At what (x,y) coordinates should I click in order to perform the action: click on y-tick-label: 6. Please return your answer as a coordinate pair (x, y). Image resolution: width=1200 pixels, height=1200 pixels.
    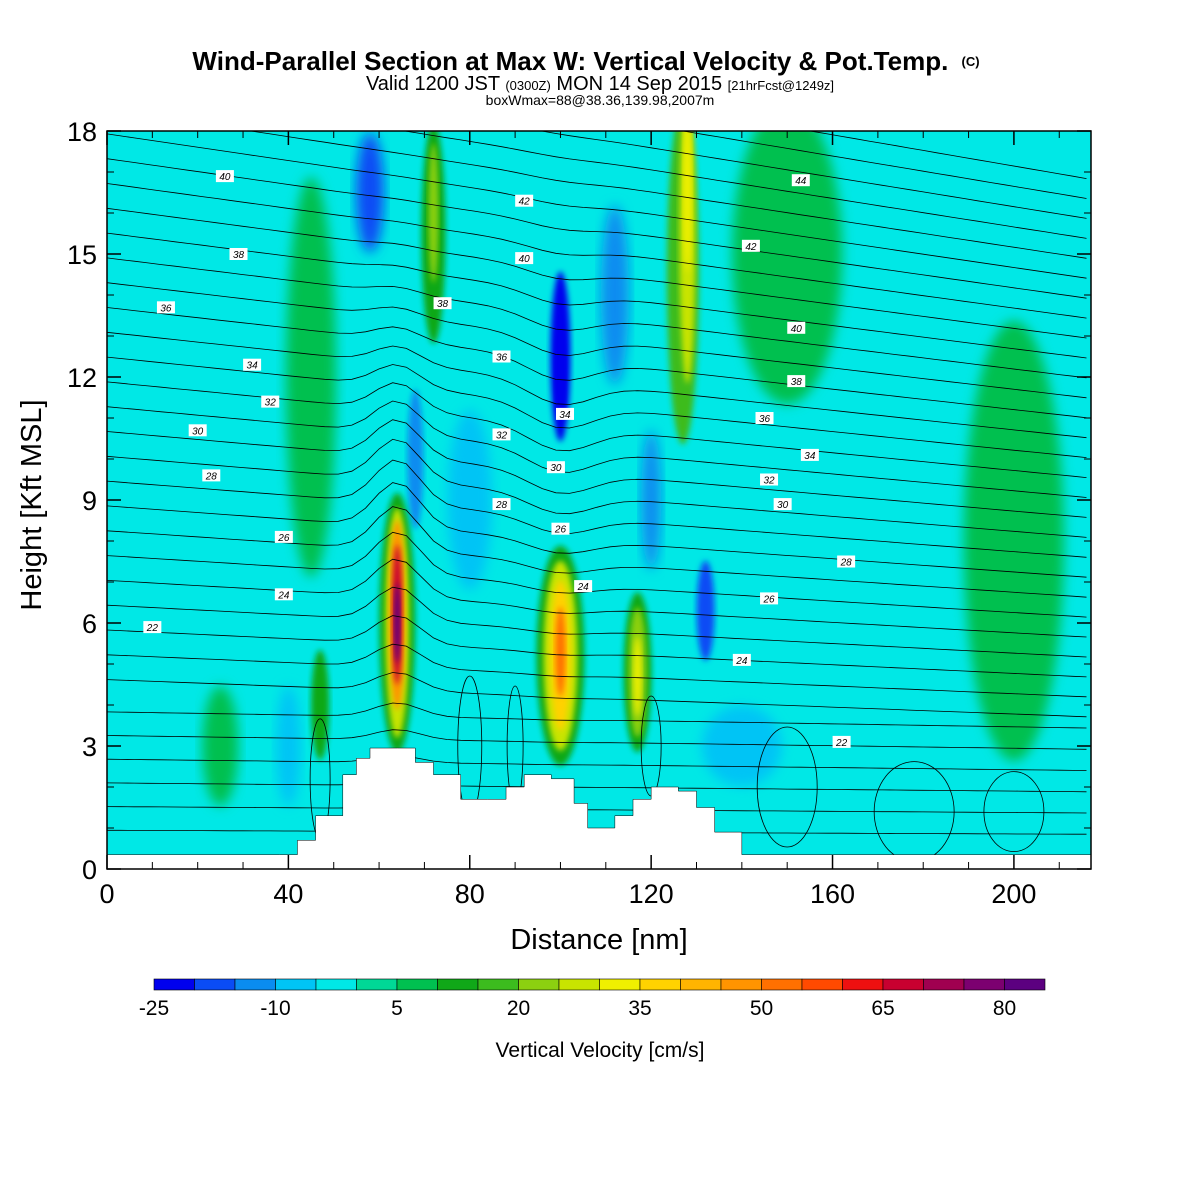
    Looking at the image, I should click on (89, 624).